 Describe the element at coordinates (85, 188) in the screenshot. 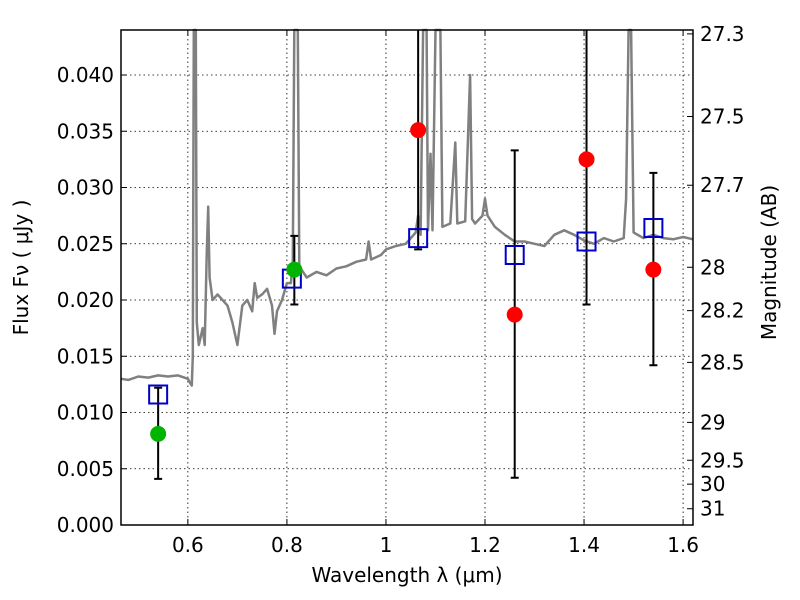

I see `y-tick-label: 0.030` at that location.